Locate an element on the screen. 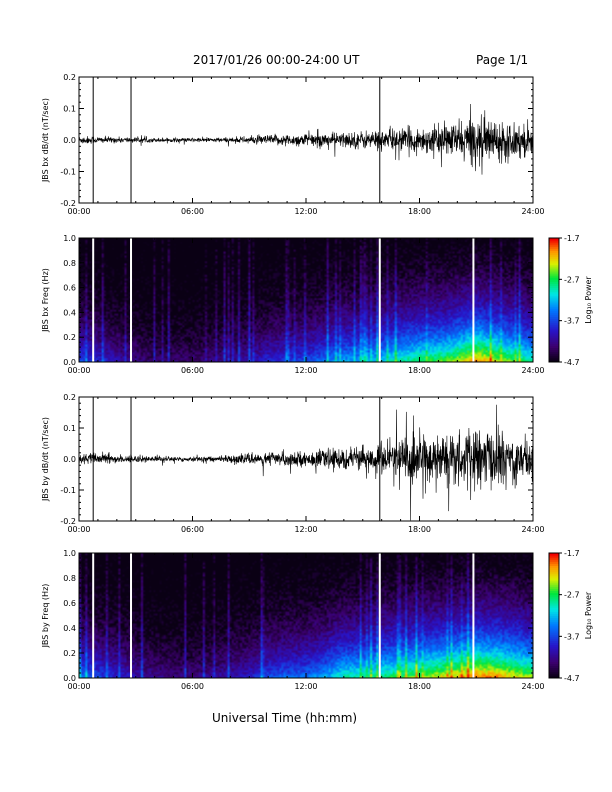 This screenshot has width=612, height=792. panel-3-xtick-label: 24:00 is located at coordinates (532, 529).